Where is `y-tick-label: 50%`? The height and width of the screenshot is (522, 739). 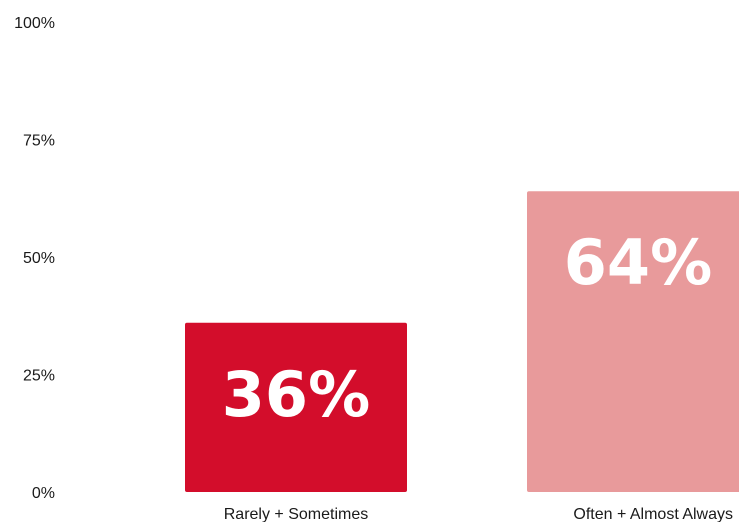 y-tick-label: 50% is located at coordinates (39, 258).